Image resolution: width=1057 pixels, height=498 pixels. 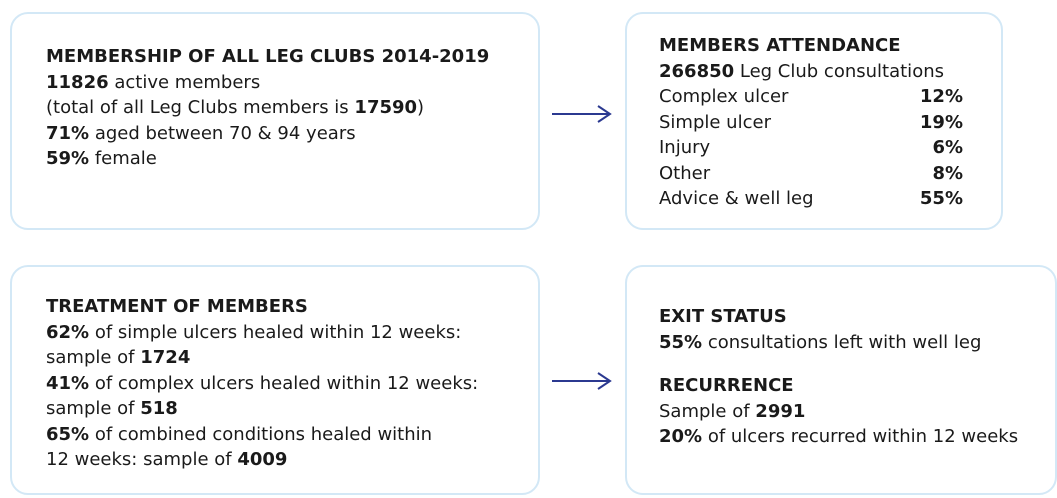 What do you see at coordinates (681, 342) in the screenshot?
I see `bold-figure: 55%` at bounding box center [681, 342].